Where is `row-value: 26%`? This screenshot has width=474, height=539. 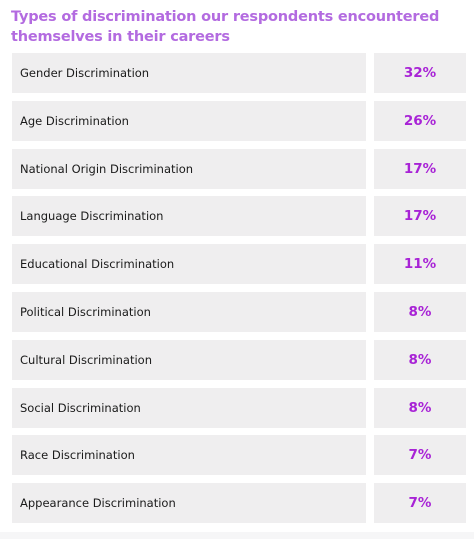 row-value: 26% is located at coordinates (420, 121).